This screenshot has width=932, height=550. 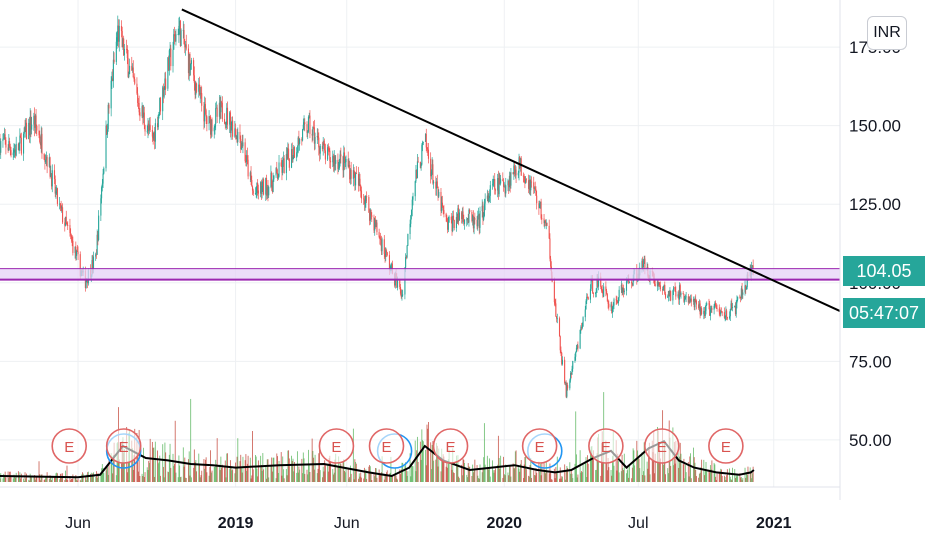 I want to click on currency-button: INR, so click(x=887, y=33).